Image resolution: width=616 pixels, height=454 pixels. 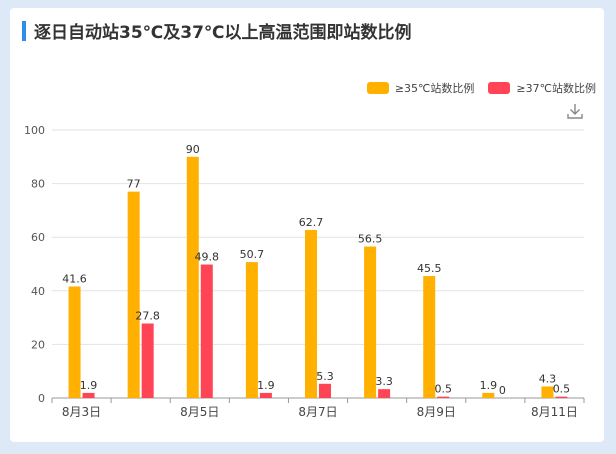 I want to click on download-icon, so click(x=575, y=111).